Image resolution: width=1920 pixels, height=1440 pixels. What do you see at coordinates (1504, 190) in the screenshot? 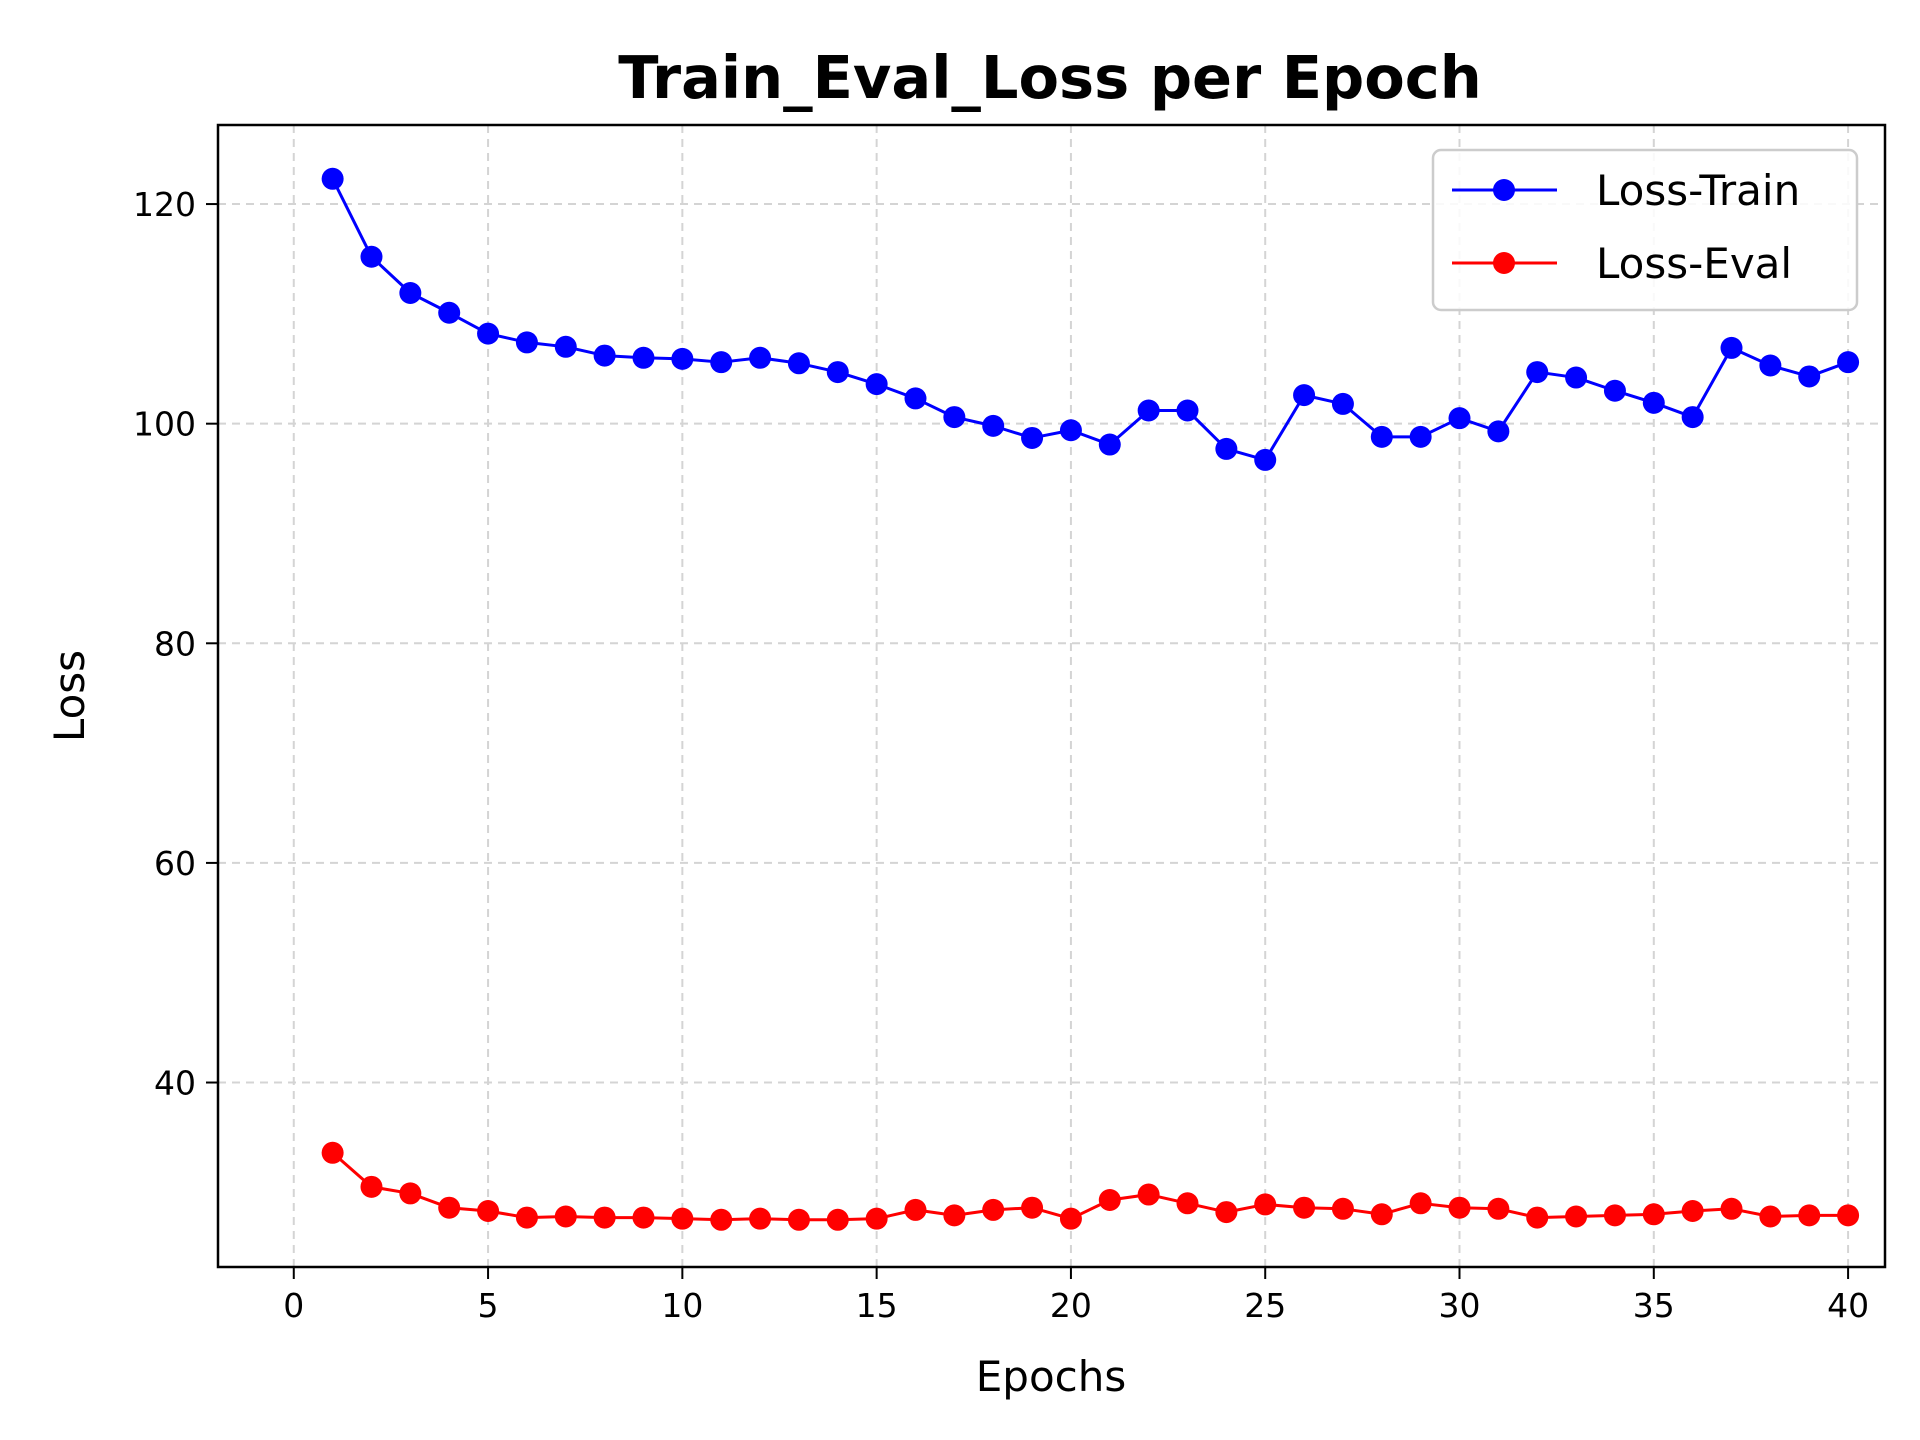
I see `legend-marker-loss-train` at bounding box center [1504, 190].